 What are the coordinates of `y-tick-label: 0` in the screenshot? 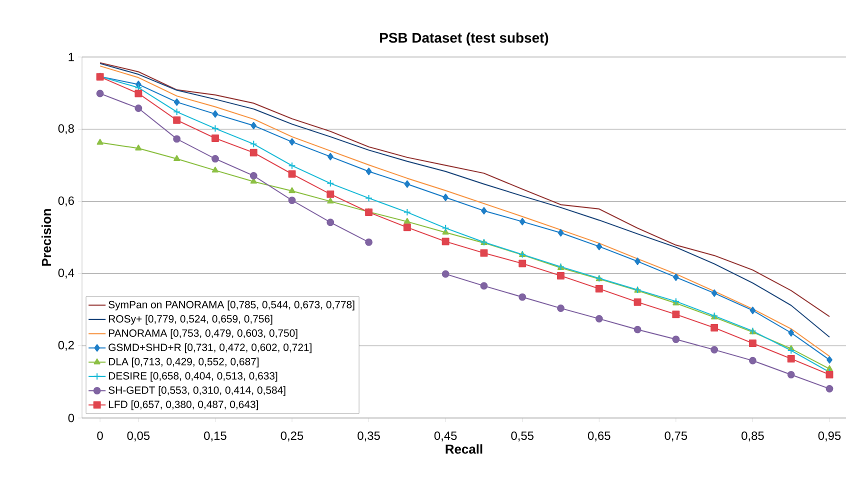 It's located at (71, 418).